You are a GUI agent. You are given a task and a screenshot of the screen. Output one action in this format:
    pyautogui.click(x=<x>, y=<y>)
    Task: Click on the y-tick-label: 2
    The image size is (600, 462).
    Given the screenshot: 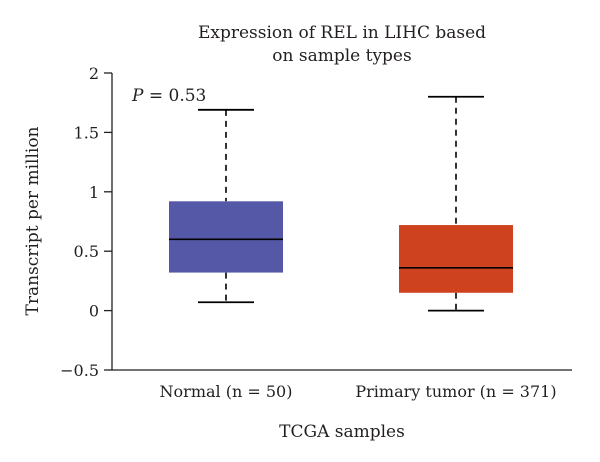 What is the action you would take?
    pyautogui.click(x=94, y=73)
    